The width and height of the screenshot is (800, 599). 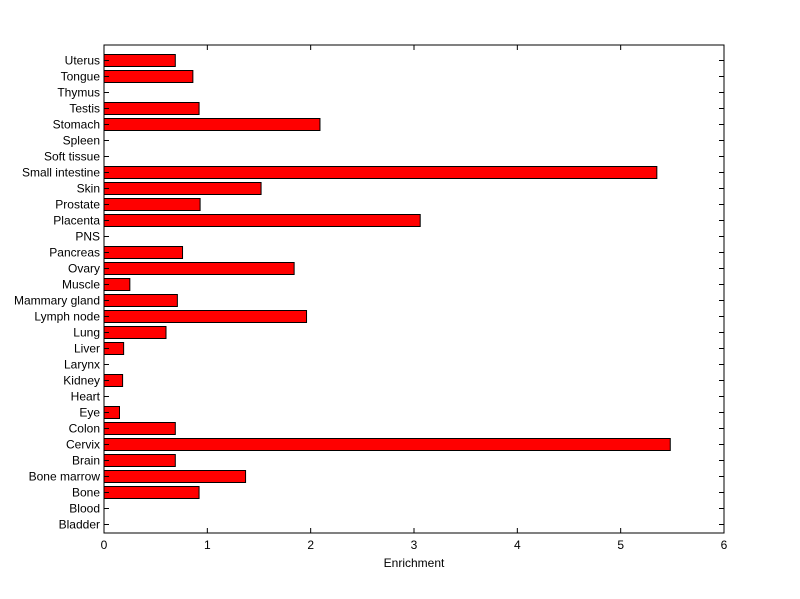 What do you see at coordinates (84, 429) in the screenshot?
I see `category-label: Colon` at bounding box center [84, 429].